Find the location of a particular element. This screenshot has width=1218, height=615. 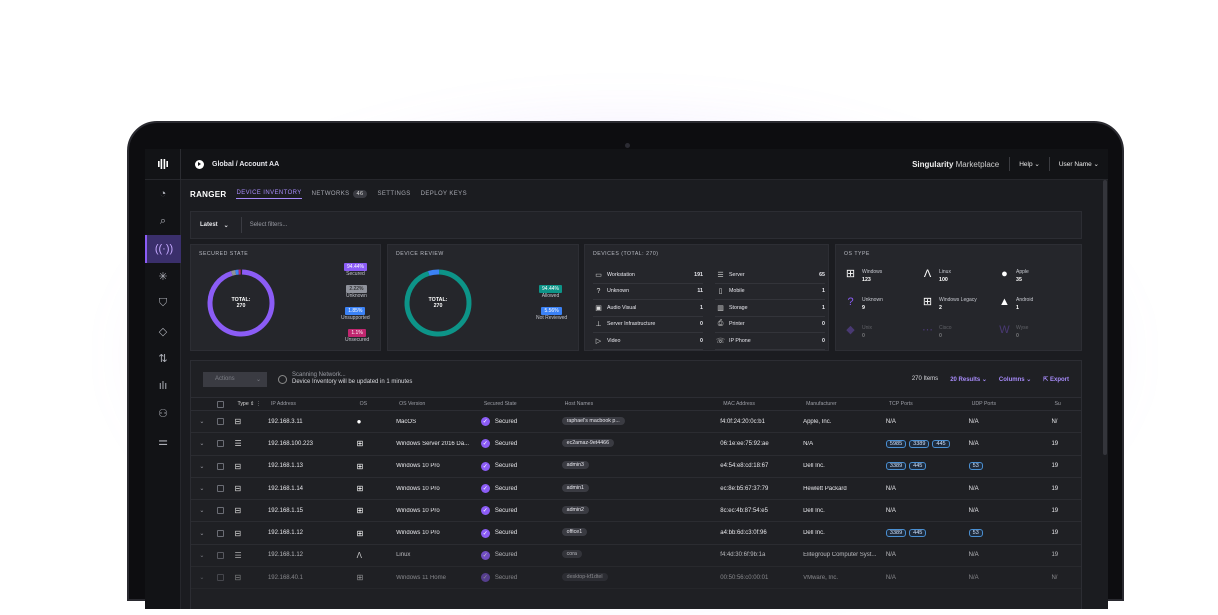

os-wyse: W Wyse 0 is located at coordinates (1013, 332).